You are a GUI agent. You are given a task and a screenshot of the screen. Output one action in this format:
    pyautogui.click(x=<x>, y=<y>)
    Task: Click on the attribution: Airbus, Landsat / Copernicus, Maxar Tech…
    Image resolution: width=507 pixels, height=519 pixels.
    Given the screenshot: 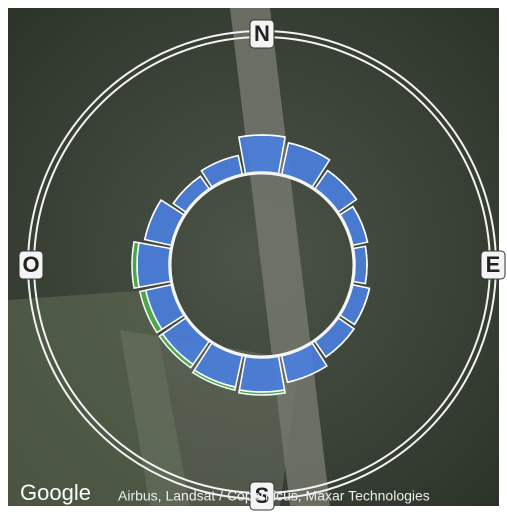 What is the action you would take?
    pyautogui.click(x=274, y=496)
    